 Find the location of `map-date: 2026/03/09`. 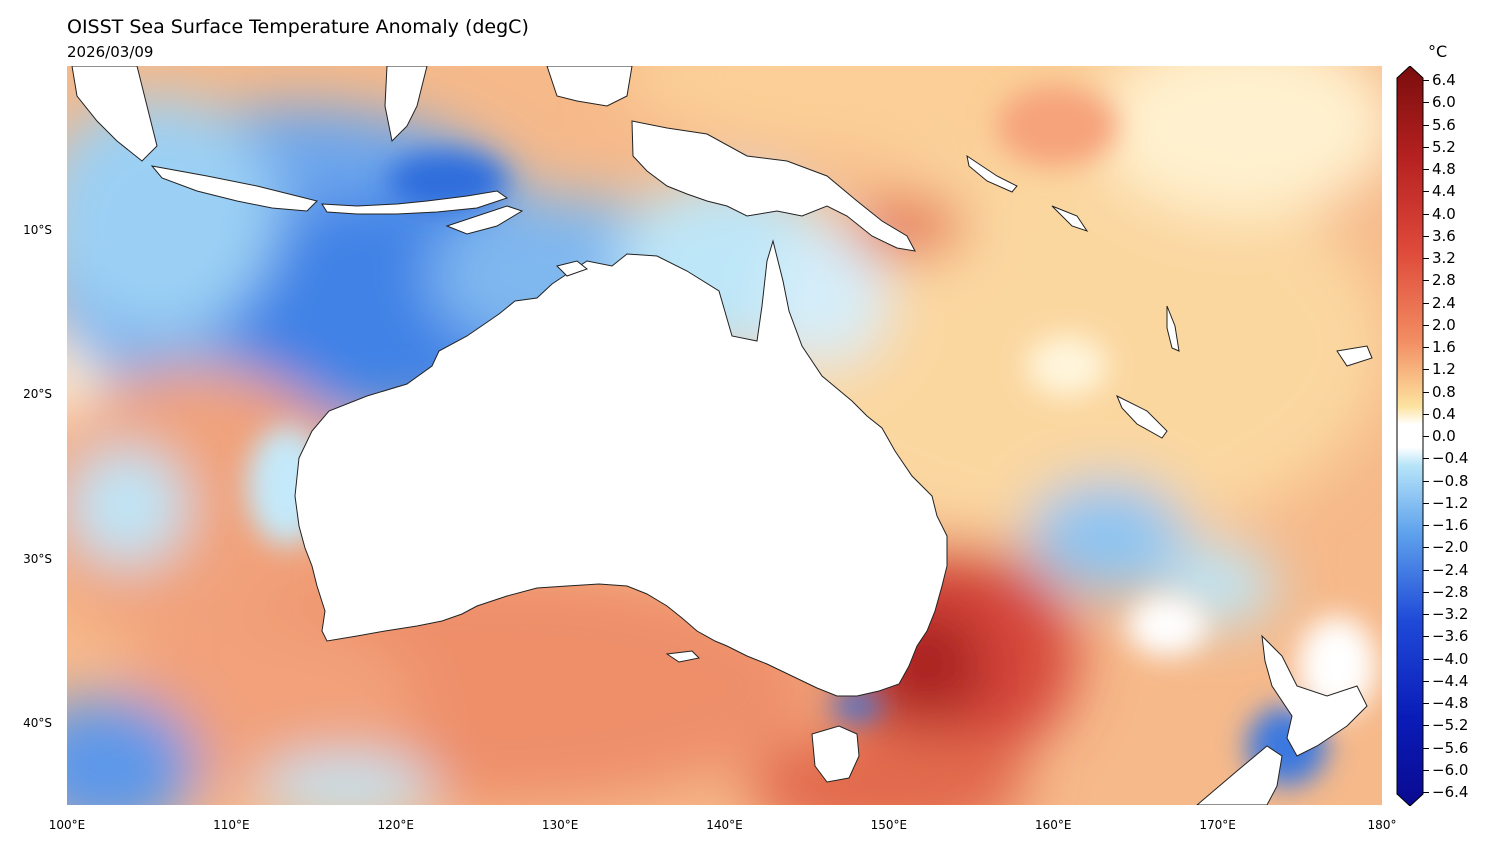

map-date: 2026/03/09 is located at coordinates (110, 52).